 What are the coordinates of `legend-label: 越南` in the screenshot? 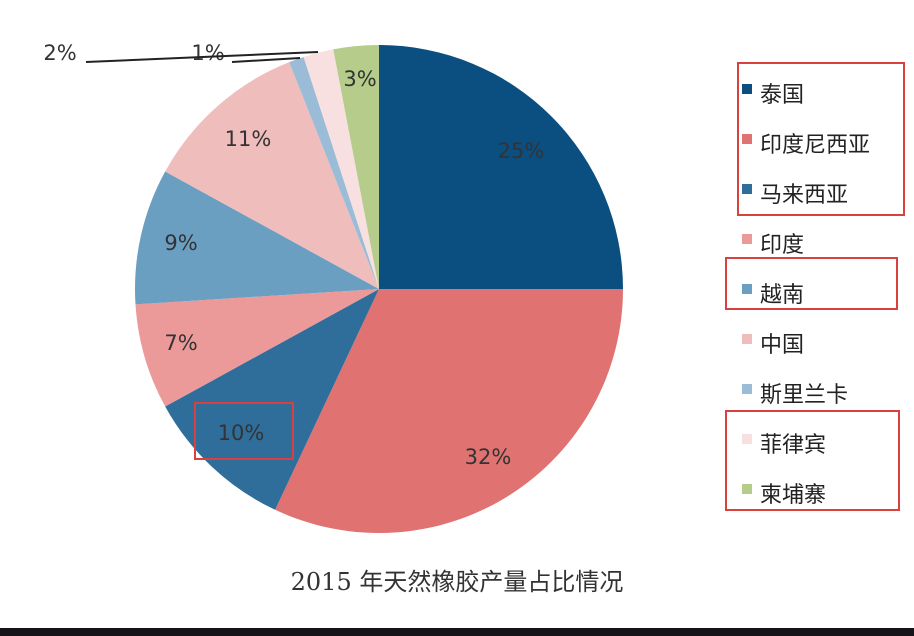 It's located at (782, 295).